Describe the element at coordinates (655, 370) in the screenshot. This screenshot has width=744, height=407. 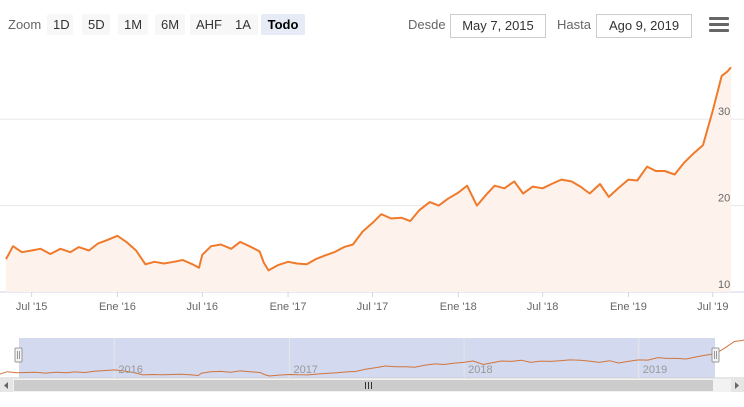
I see `navigator-tick-label: 2019` at that location.